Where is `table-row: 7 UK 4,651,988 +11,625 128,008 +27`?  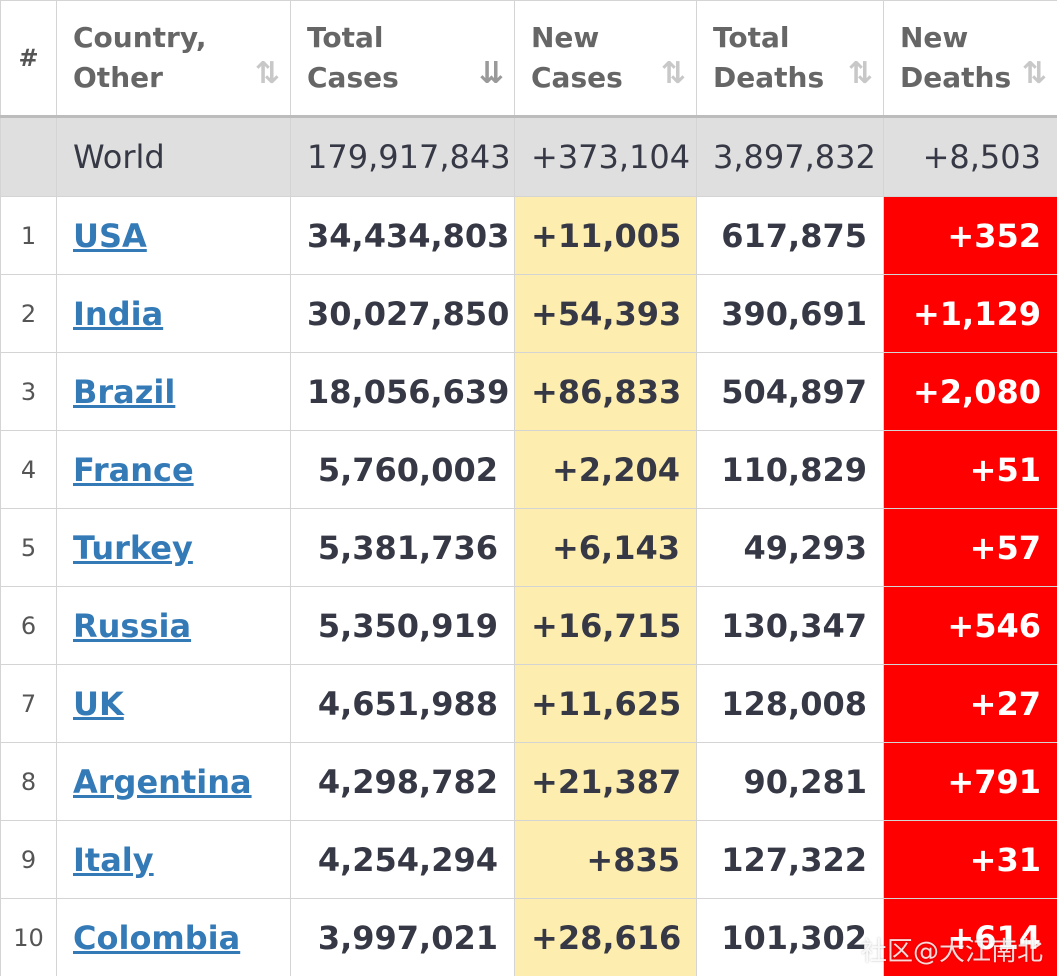
table-row: 7 UK 4,651,988 +11,625 128,008 +27 is located at coordinates (528, 703).